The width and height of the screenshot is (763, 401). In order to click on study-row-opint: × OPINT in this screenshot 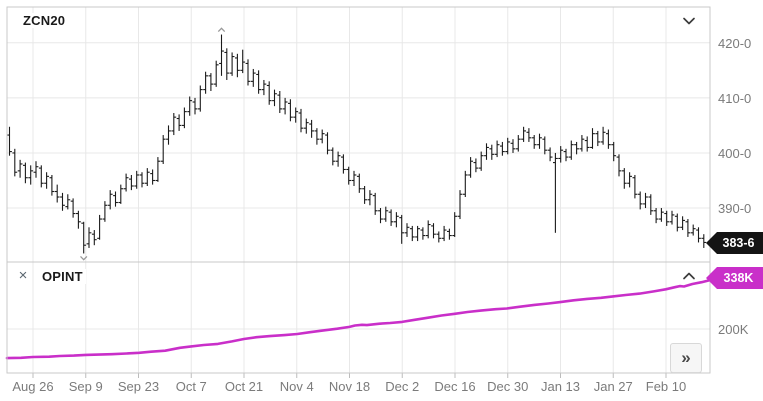, I will do `click(50, 276)`.